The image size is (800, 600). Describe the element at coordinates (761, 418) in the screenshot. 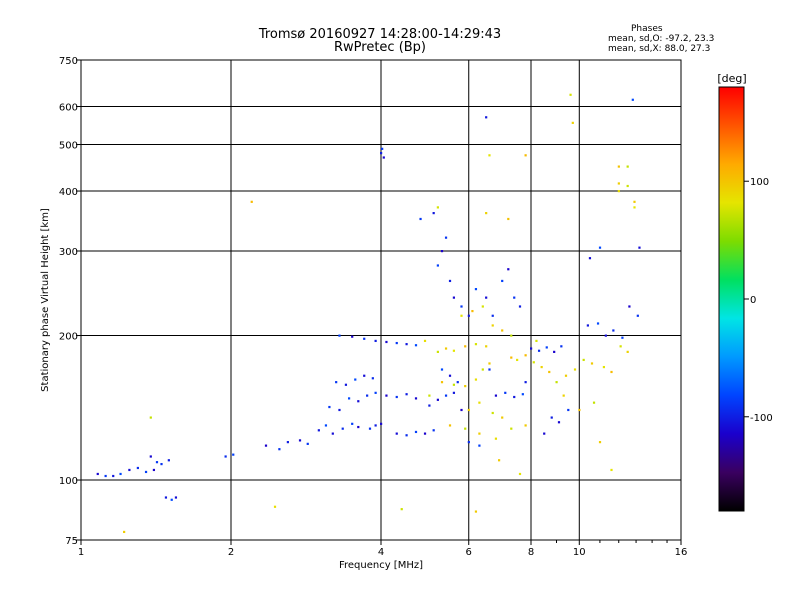

I see `colorbar-tick-label: -100` at that location.